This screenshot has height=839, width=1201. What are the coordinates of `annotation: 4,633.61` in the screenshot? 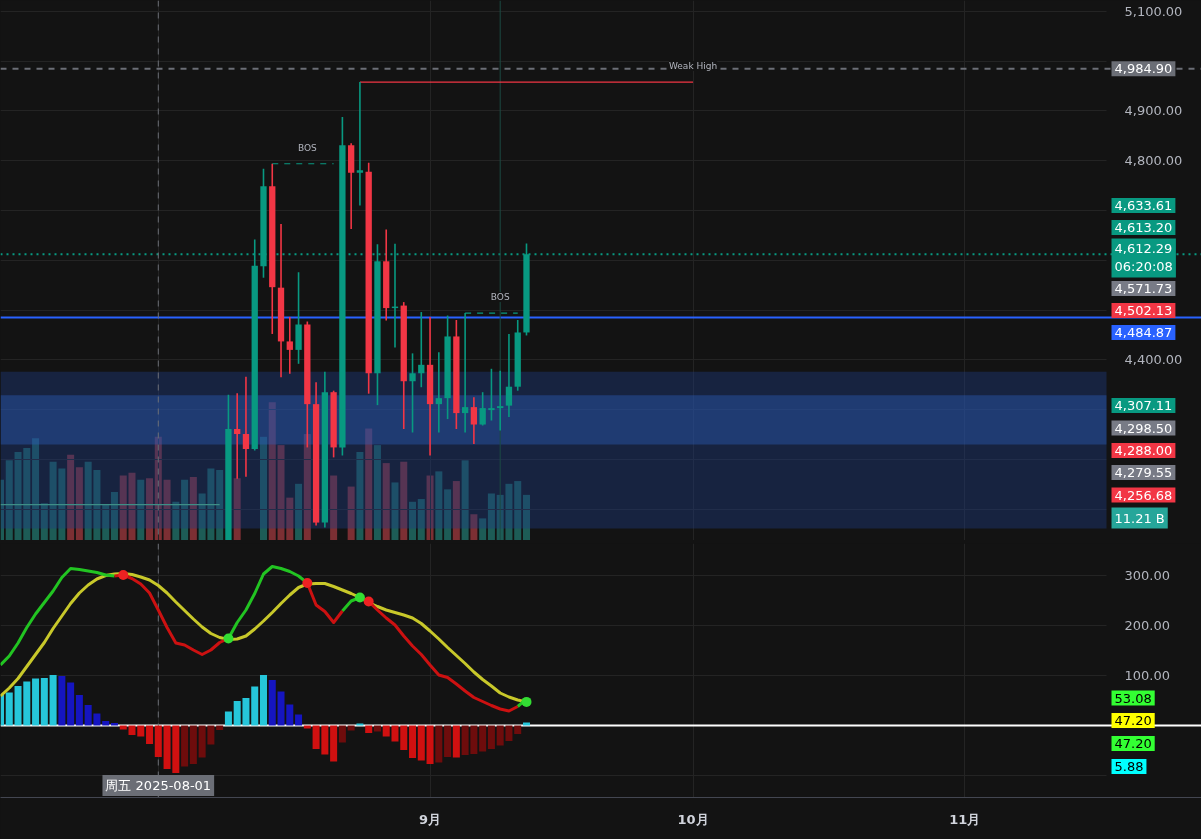 It's located at (1143, 205).